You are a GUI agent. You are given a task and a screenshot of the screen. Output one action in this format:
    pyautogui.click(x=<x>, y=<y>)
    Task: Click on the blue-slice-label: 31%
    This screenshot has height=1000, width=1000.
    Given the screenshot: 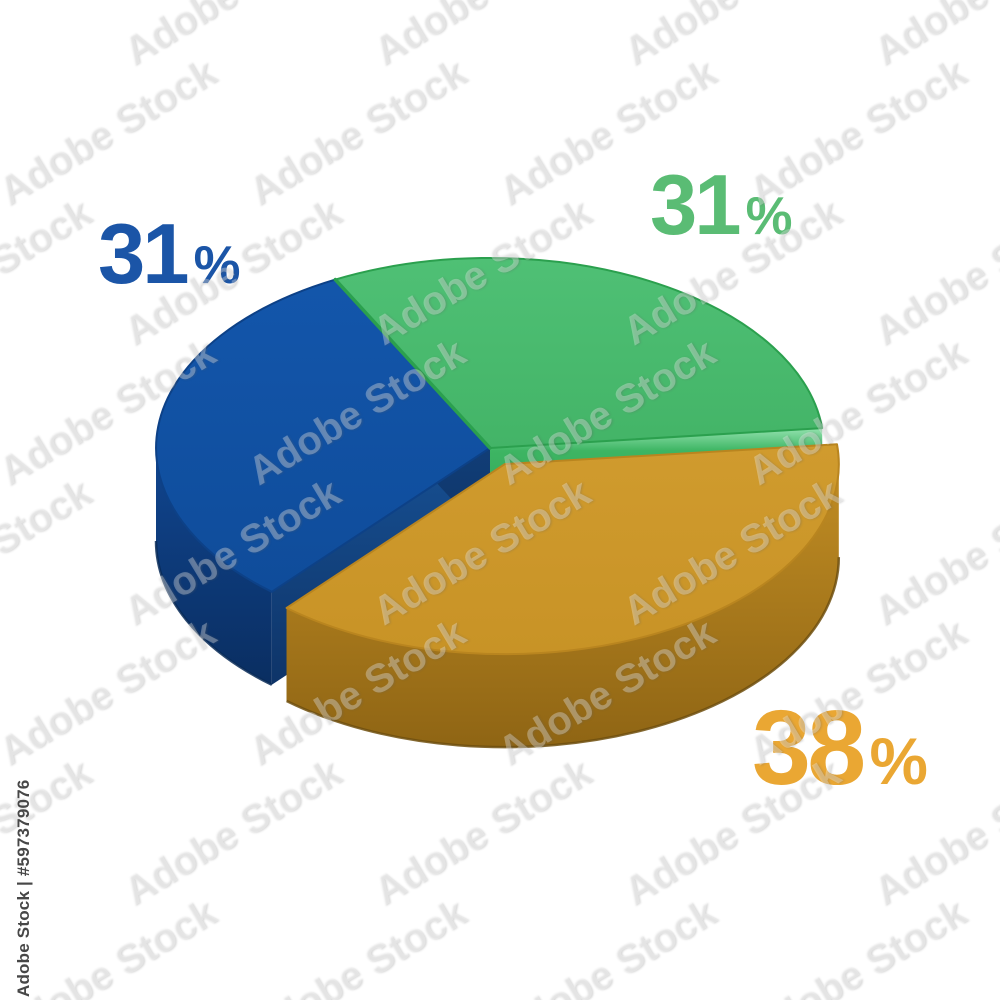 What is the action you would take?
    pyautogui.click(x=169, y=254)
    